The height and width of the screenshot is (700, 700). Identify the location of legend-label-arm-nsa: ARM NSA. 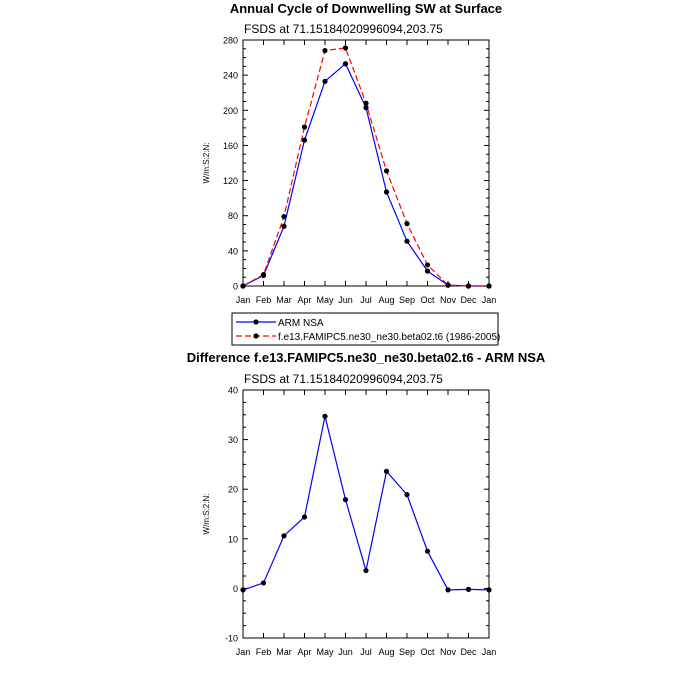
(301, 323).